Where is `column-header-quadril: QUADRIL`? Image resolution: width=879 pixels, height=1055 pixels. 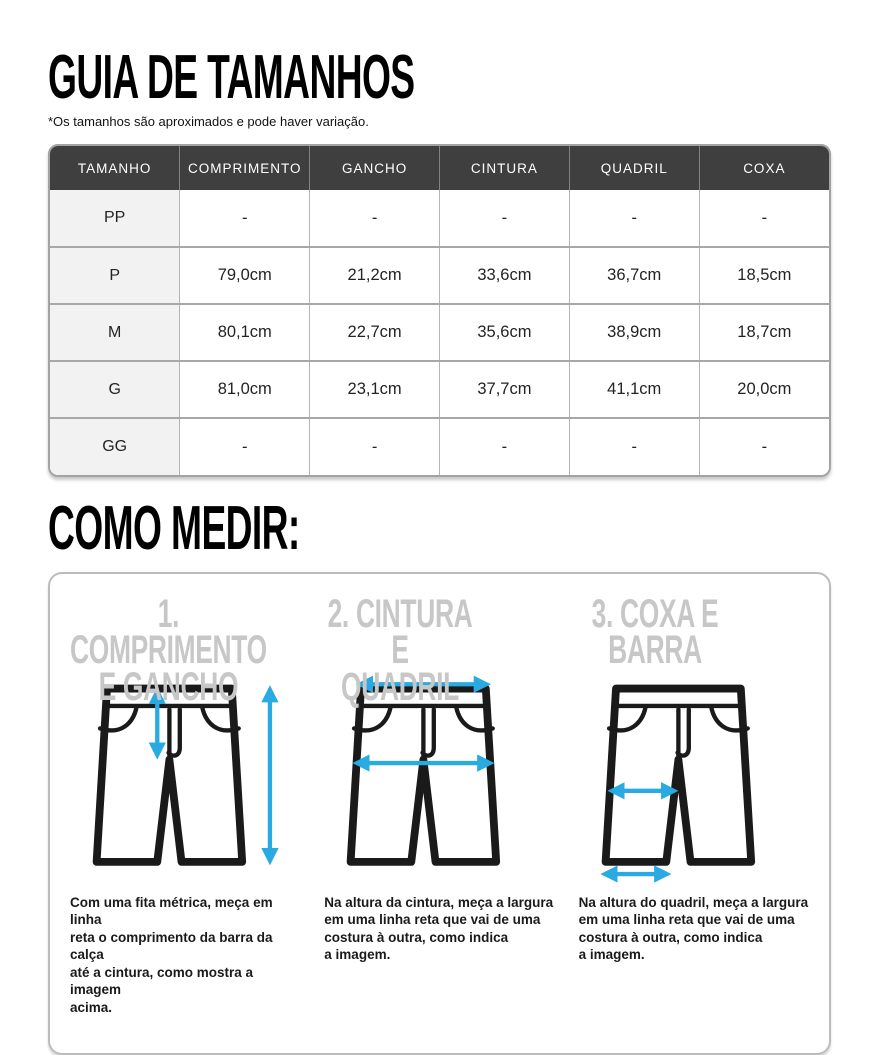
column-header-quadril: QUADRIL is located at coordinates (634, 168).